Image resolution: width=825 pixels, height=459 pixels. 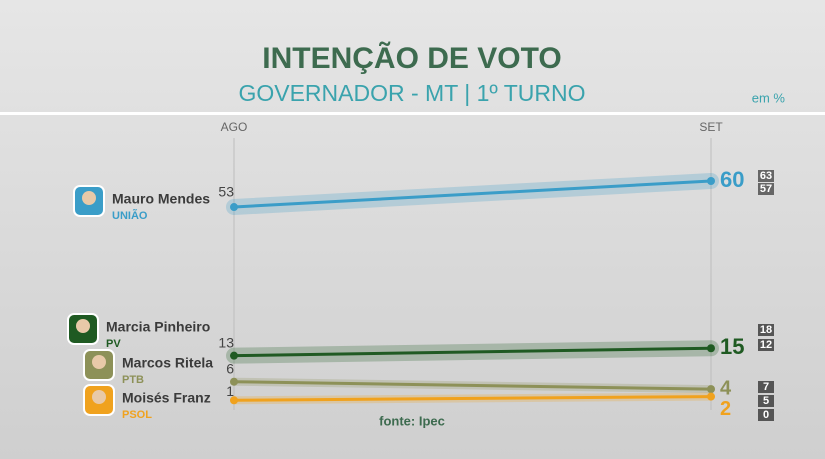 I want to click on x-tick-label: AGO, so click(x=234, y=127).